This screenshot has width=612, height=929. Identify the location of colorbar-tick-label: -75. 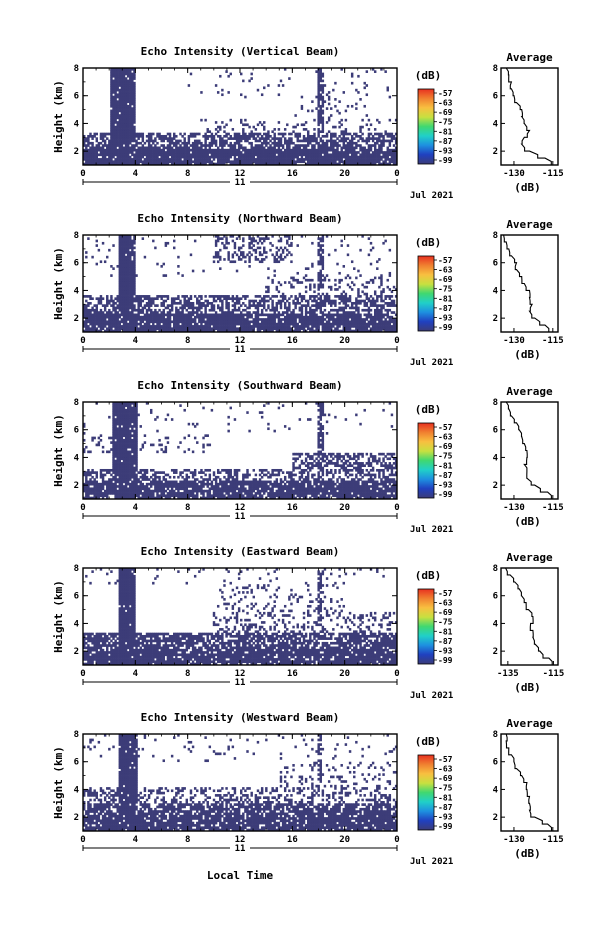
(445, 289).